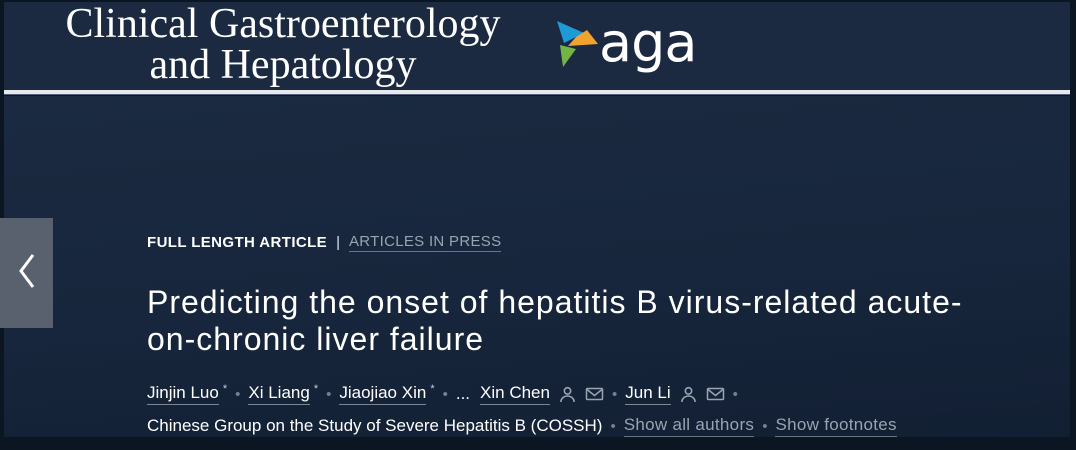 This screenshot has height=450, width=1076. I want to click on chevron-left-icon, so click(27, 273).